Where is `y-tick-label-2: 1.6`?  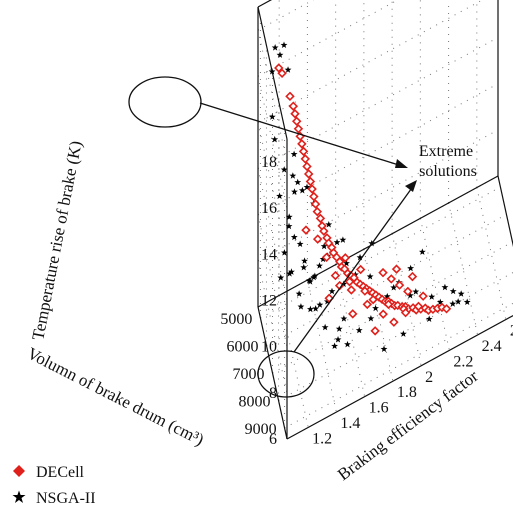
y-tick-label-2: 1.6 is located at coordinates (379, 408).